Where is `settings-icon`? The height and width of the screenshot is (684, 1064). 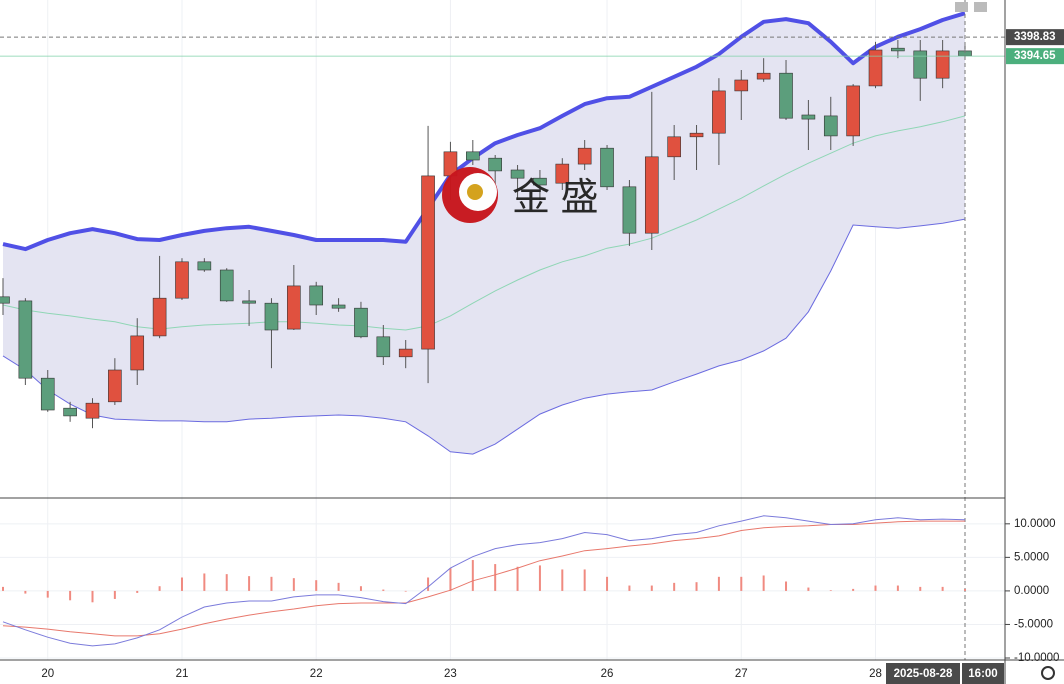
settings-icon is located at coordinates (1048, 673).